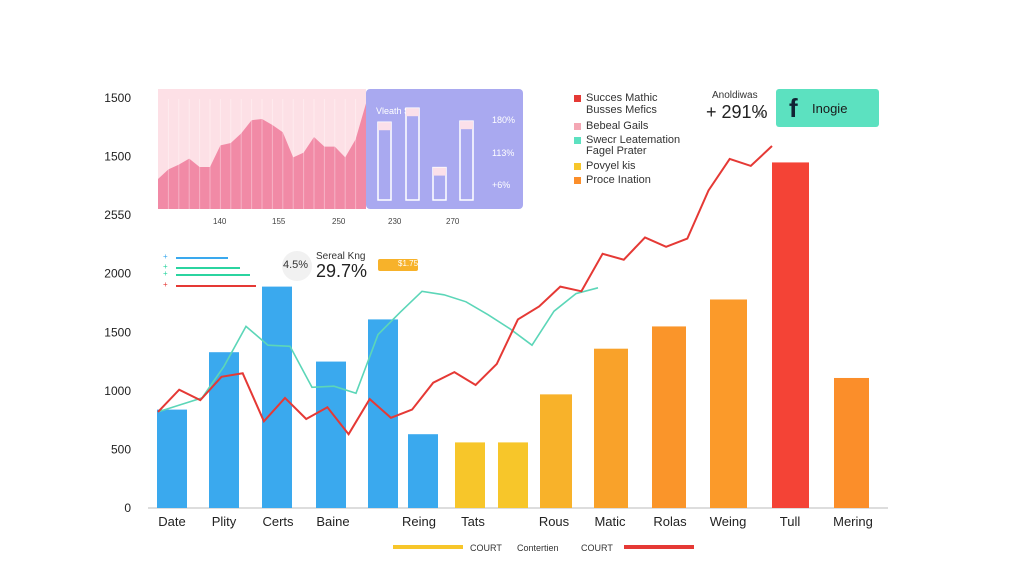 This screenshot has height=576, width=1024. What do you see at coordinates (790, 521) in the screenshot?
I see `x-tick-label: Tull` at bounding box center [790, 521].